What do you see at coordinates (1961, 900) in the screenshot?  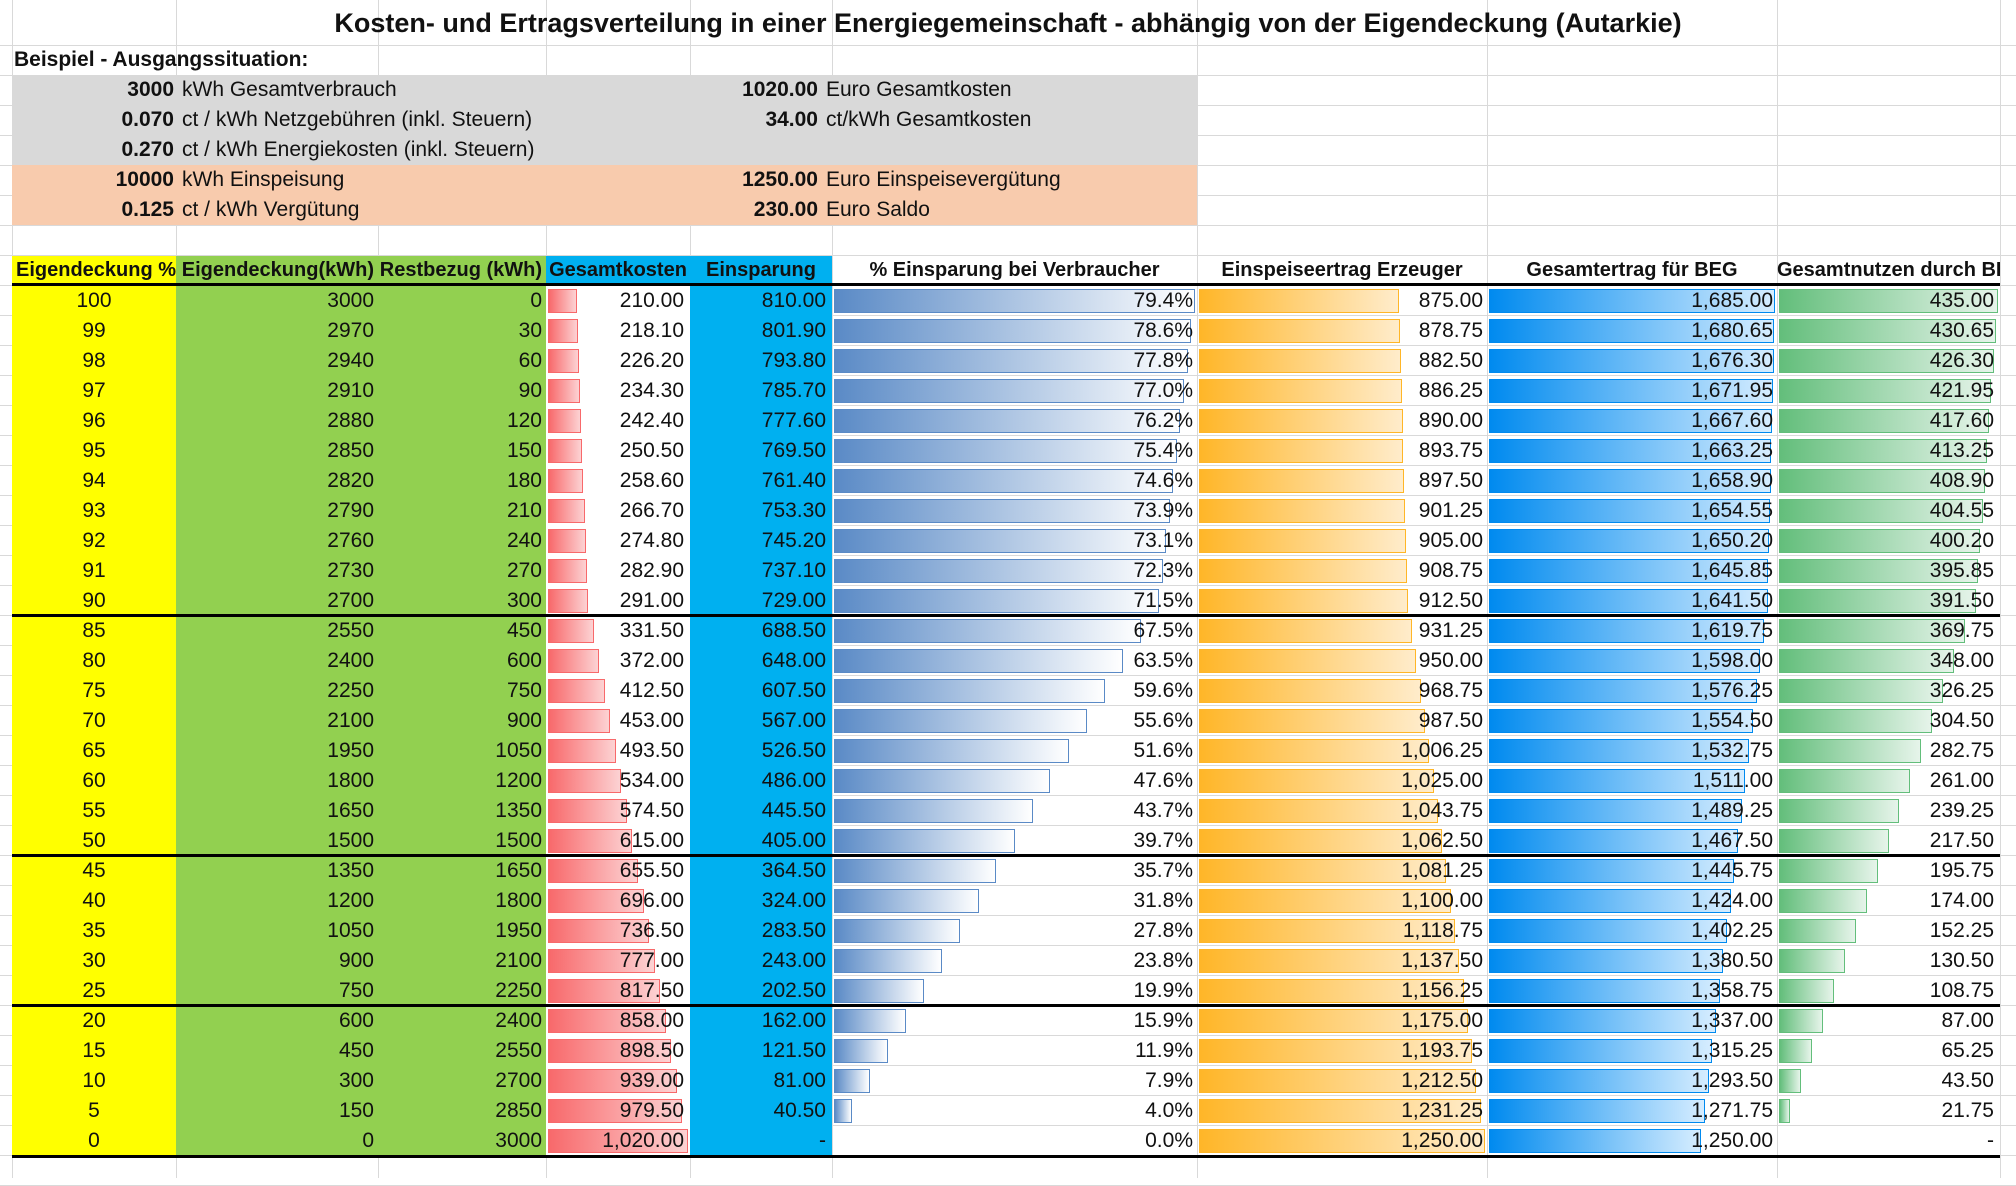 I see `table-cell: 174.00` at bounding box center [1961, 900].